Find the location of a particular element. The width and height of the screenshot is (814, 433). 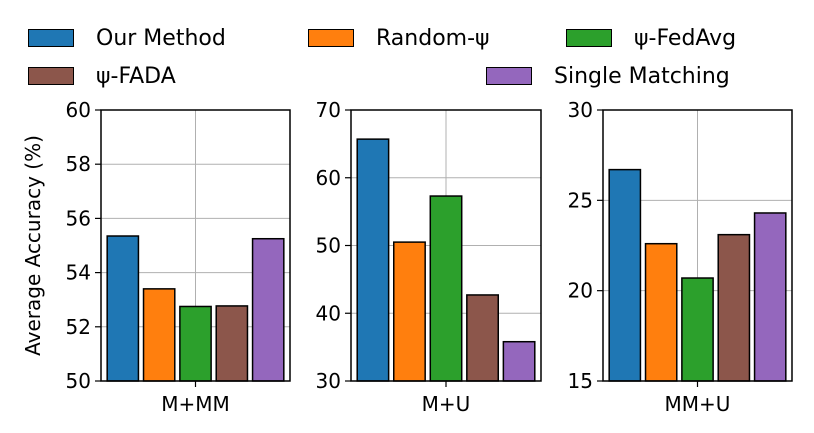

bar-mm-u-psi-fedavg is located at coordinates (697, 329).